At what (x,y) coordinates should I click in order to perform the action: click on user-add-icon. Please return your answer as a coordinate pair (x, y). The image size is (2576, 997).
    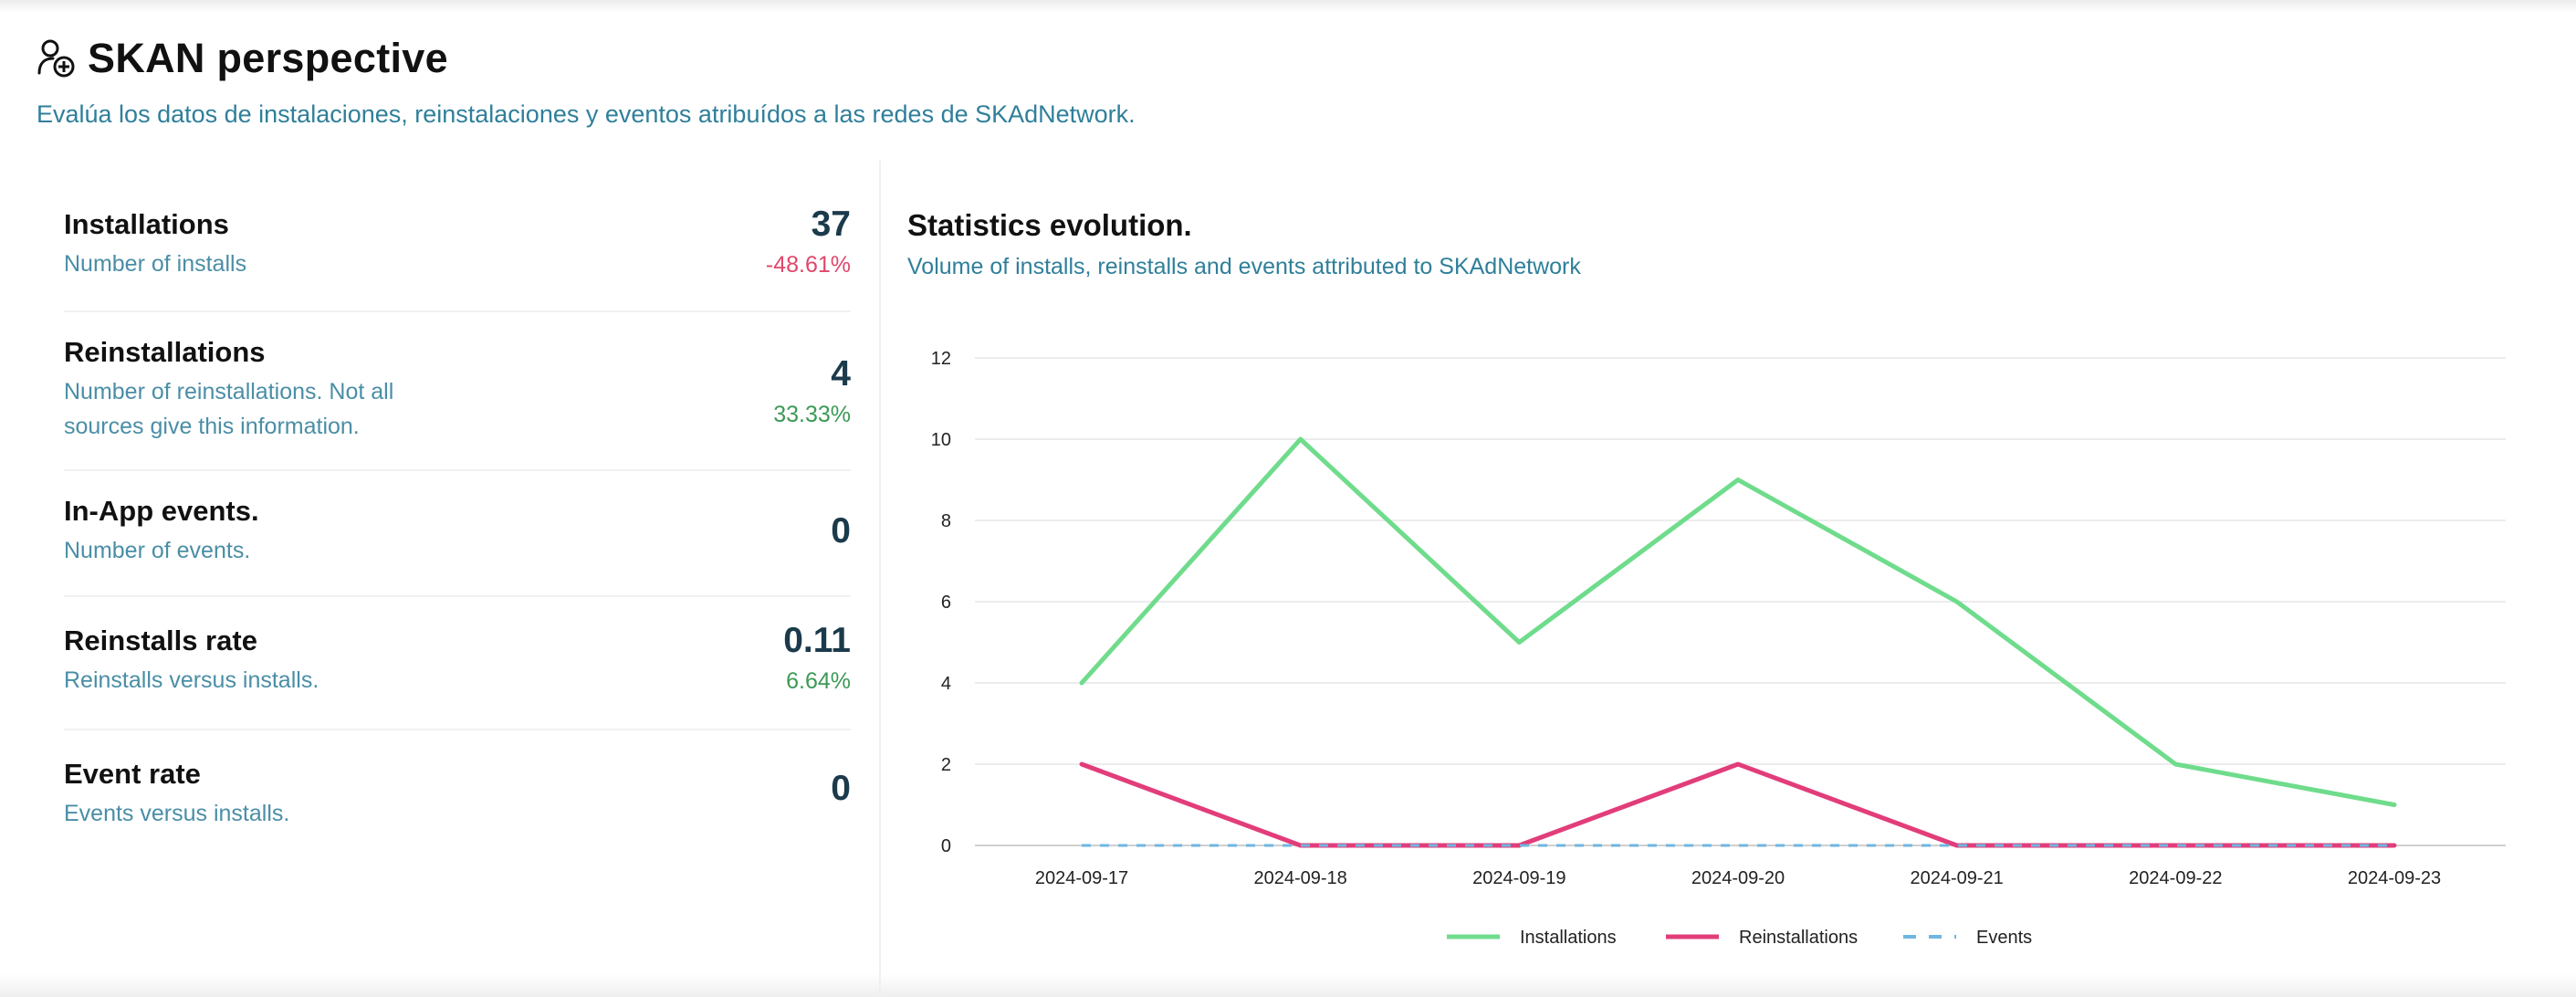
    Looking at the image, I should click on (56, 58).